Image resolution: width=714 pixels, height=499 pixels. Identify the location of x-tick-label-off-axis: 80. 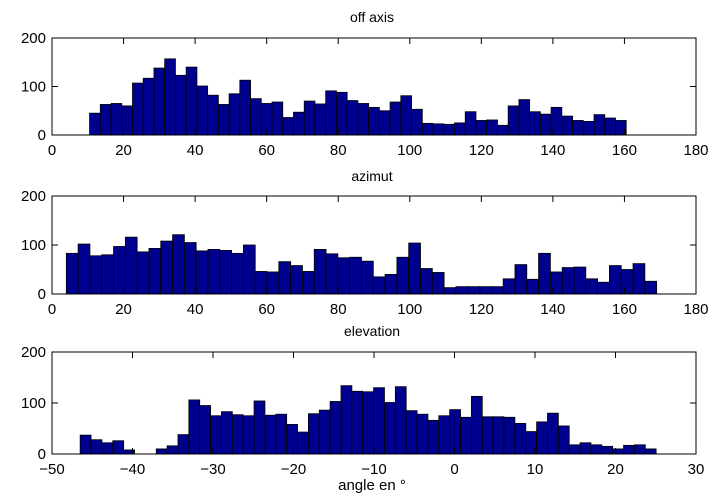
(338, 150).